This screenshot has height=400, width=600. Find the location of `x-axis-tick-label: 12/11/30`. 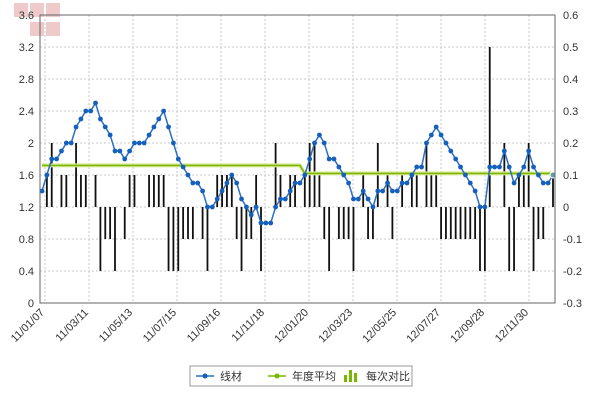

x-axis-tick-label: 12/11/30 is located at coordinates (512, 326).